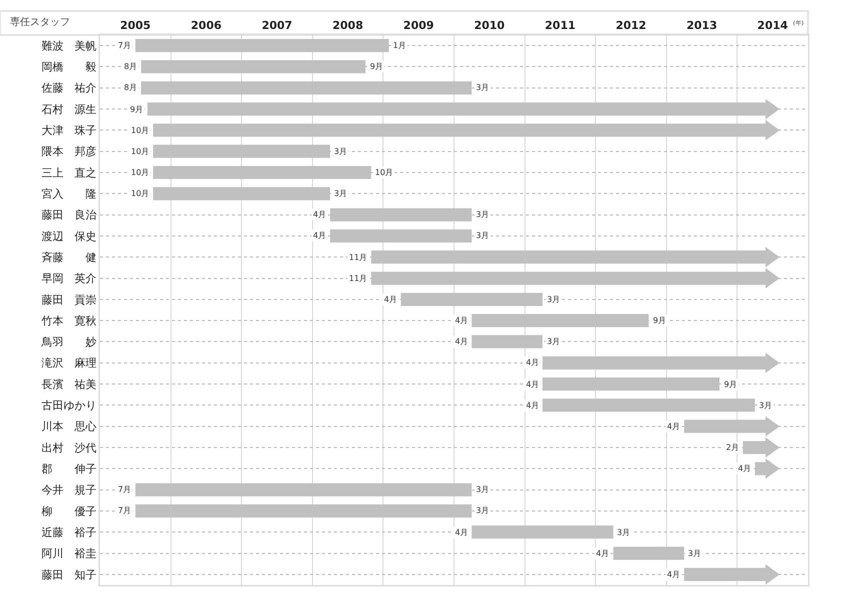 This screenshot has height=595, width=842. I want to click on y-tick-label: 岡橋 毅, so click(68, 67).